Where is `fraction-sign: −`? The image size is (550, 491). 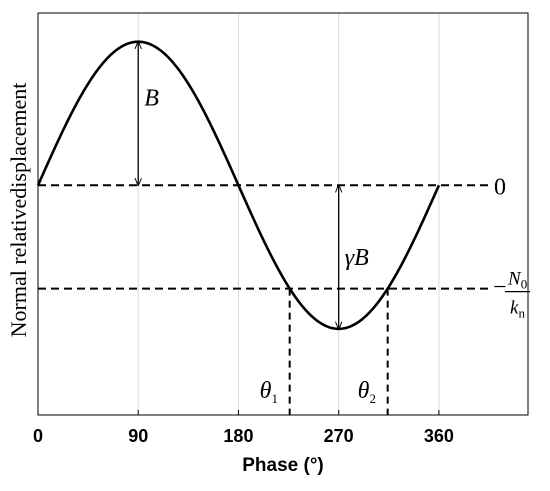
fraction-sign: − is located at coordinates (500, 288).